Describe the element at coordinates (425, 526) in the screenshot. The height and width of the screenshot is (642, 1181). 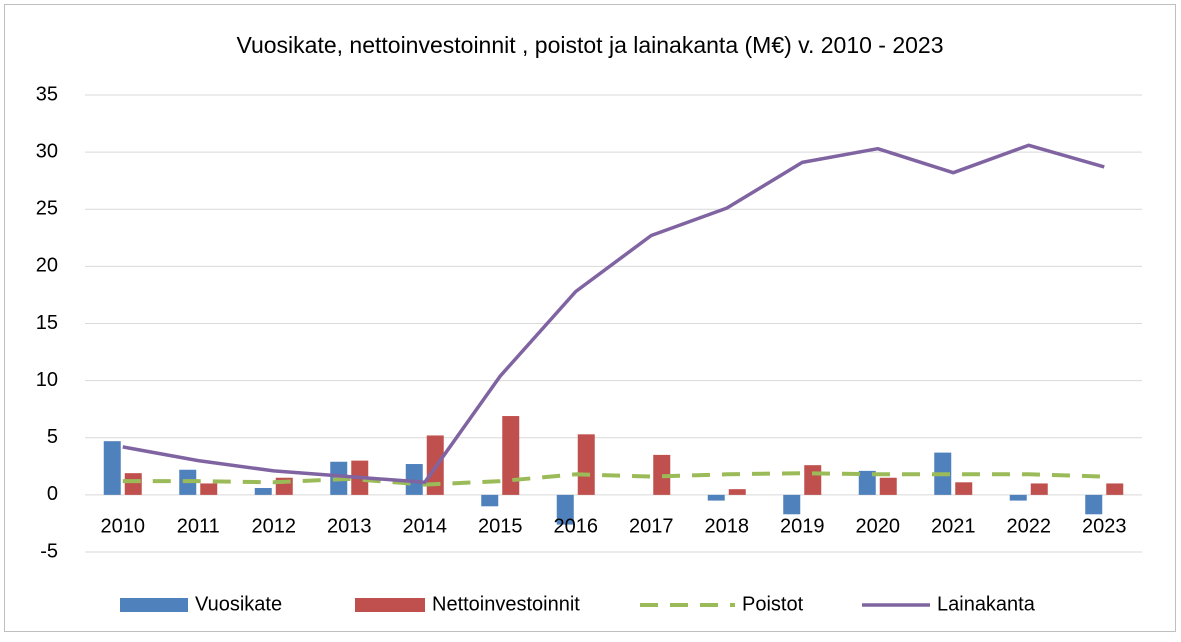
I see `x-tick-label: 2014` at that location.